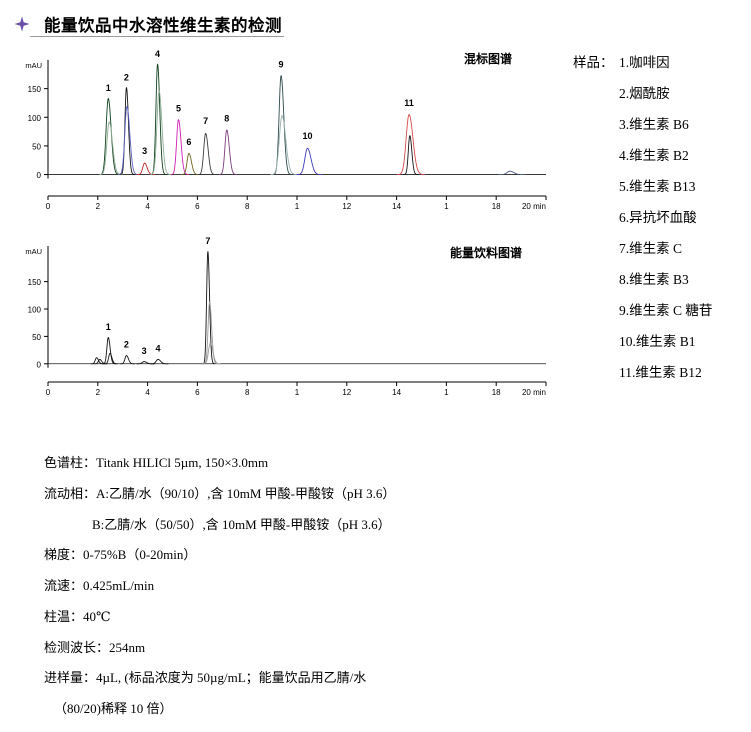 This screenshot has width=751, height=732. Describe the element at coordinates (660, 342) in the screenshot. I see `legend-row: 10.维生素 B1` at that location.